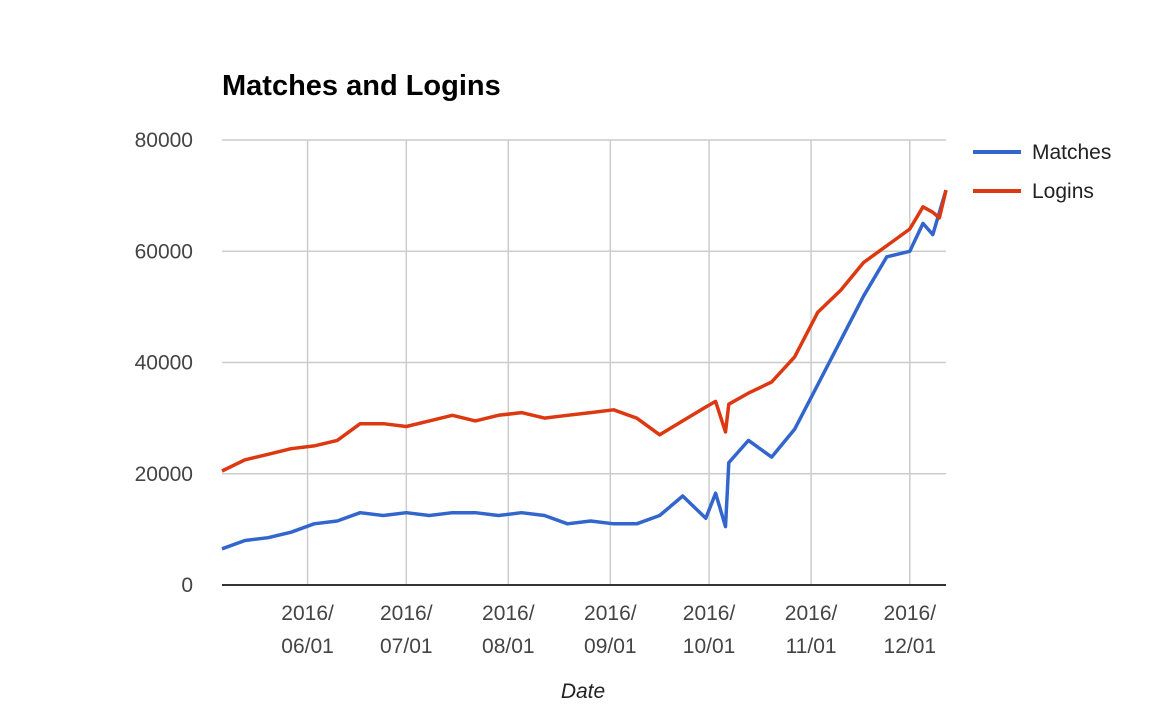 The height and width of the screenshot is (725, 1170). What do you see at coordinates (307, 630) in the screenshot?
I see `x-tick-label: 2016/06/01` at bounding box center [307, 630].